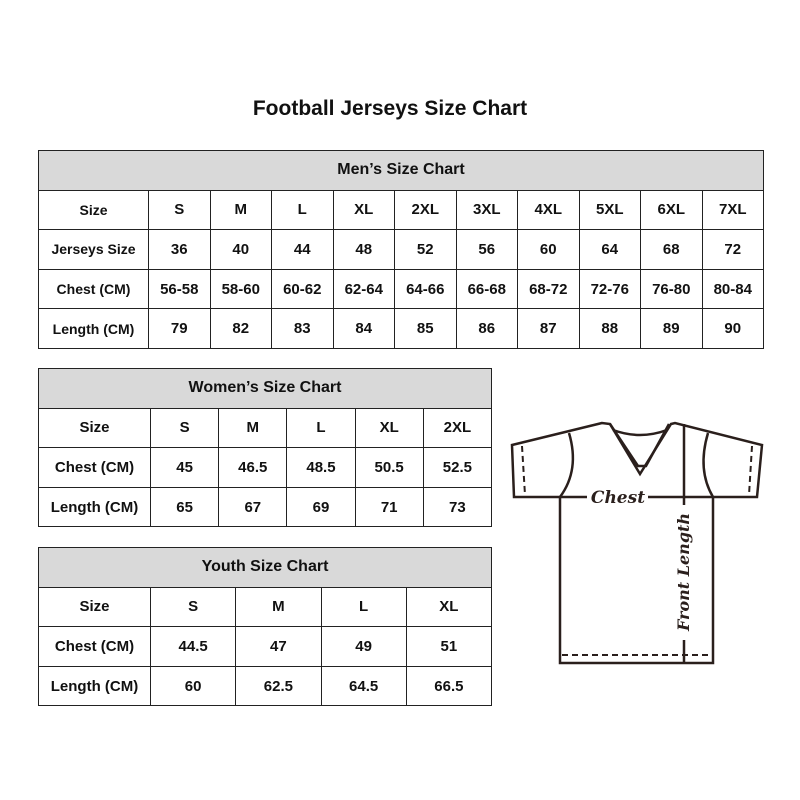 Image resolution: width=800 pixels, height=800 pixels. I want to click on table-cell: 45, so click(184, 467).